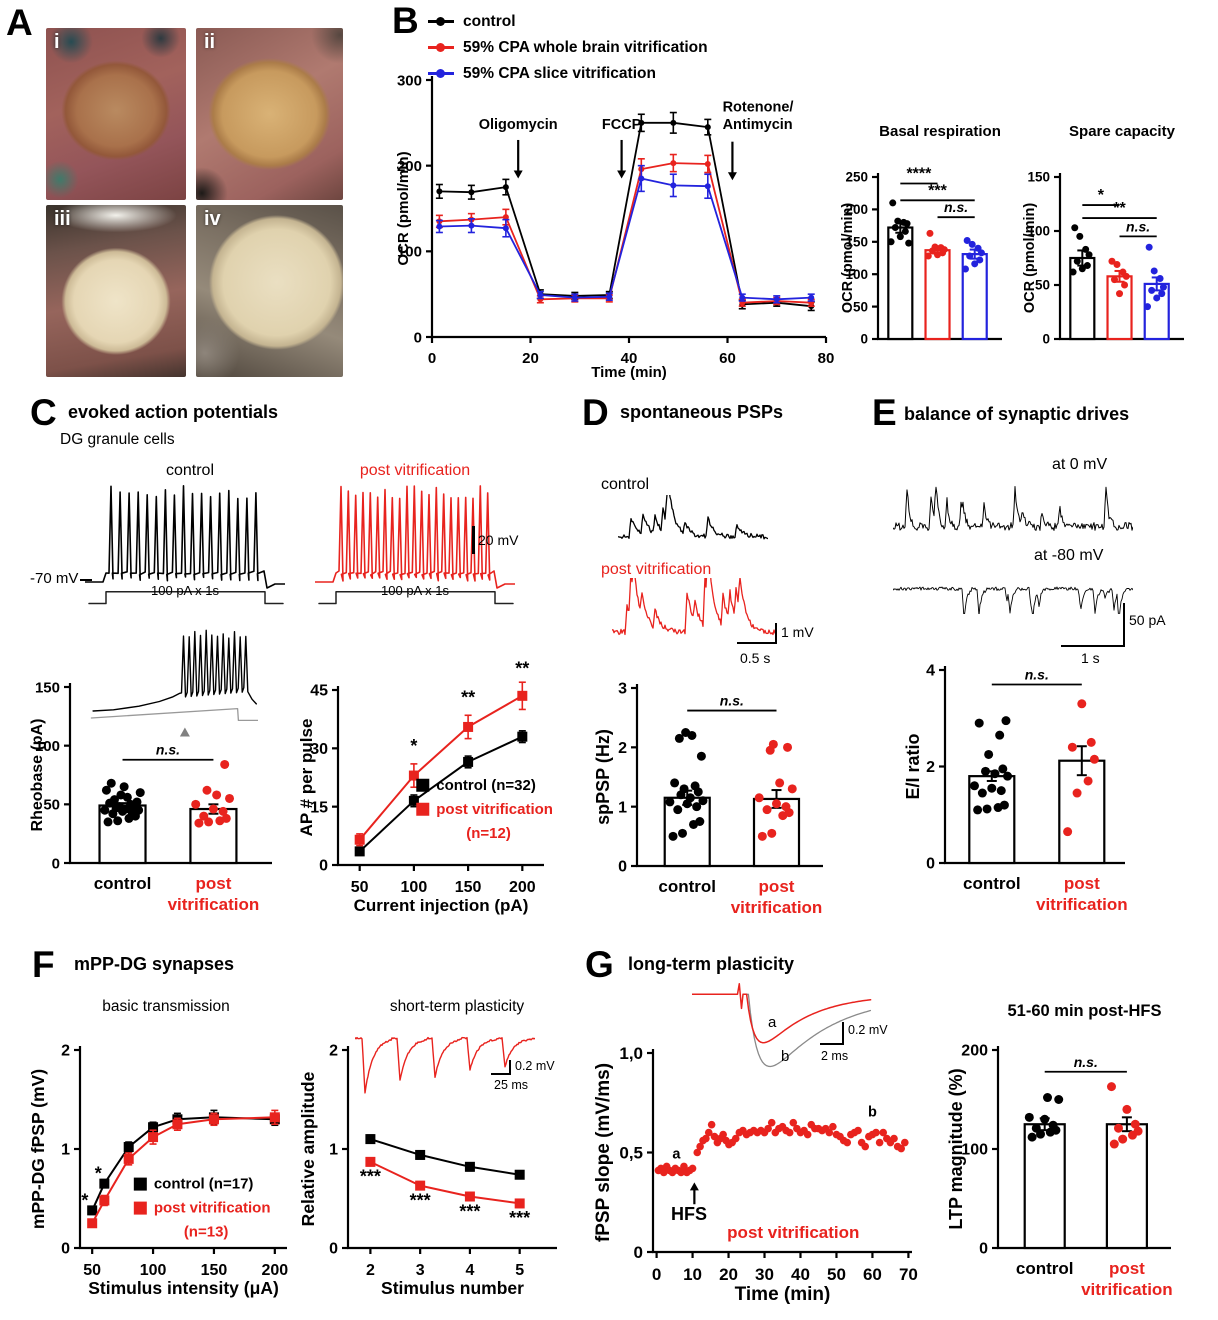 This screenshot has height=1320, width=1218. I want to click on current-scalebar, so click(1124, 625).